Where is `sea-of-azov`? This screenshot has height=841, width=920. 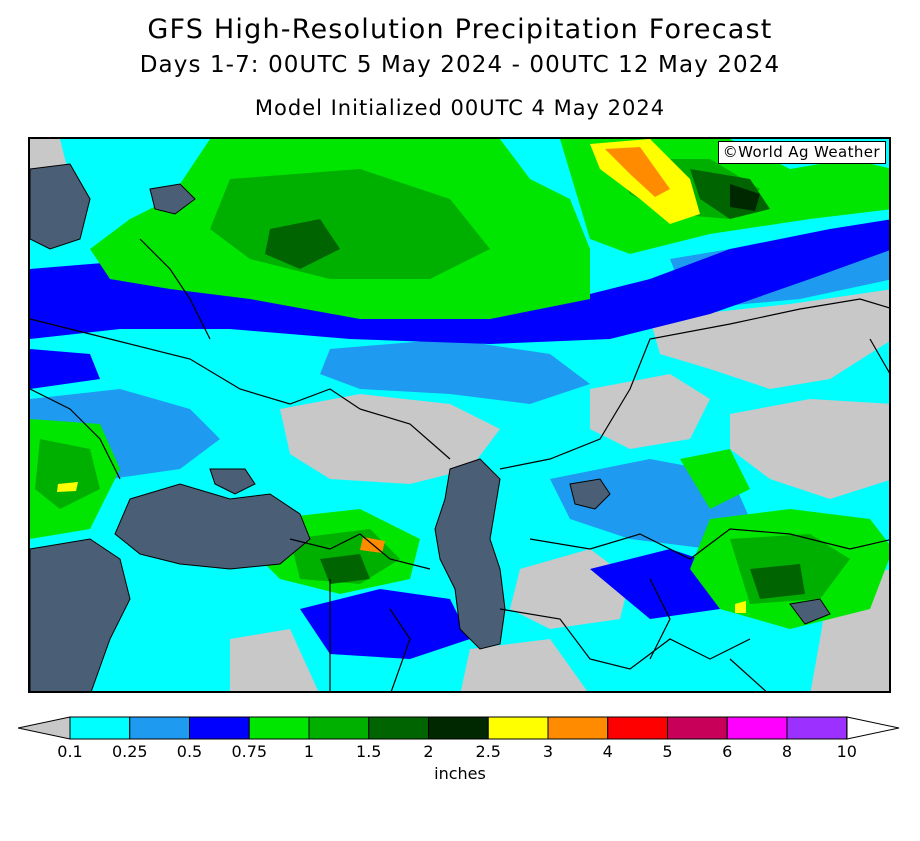
sea-of-azov is located at coordinates (232, 481).